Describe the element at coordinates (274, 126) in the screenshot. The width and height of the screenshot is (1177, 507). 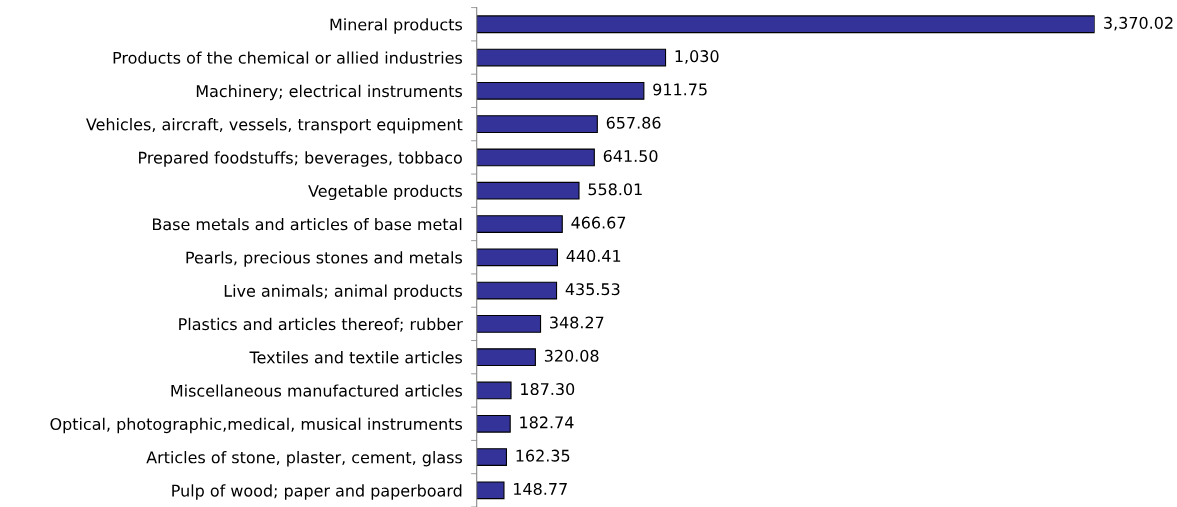
I see `y-tick-label: Vehicles, aircraft, vessels, transport equipment` at that location.